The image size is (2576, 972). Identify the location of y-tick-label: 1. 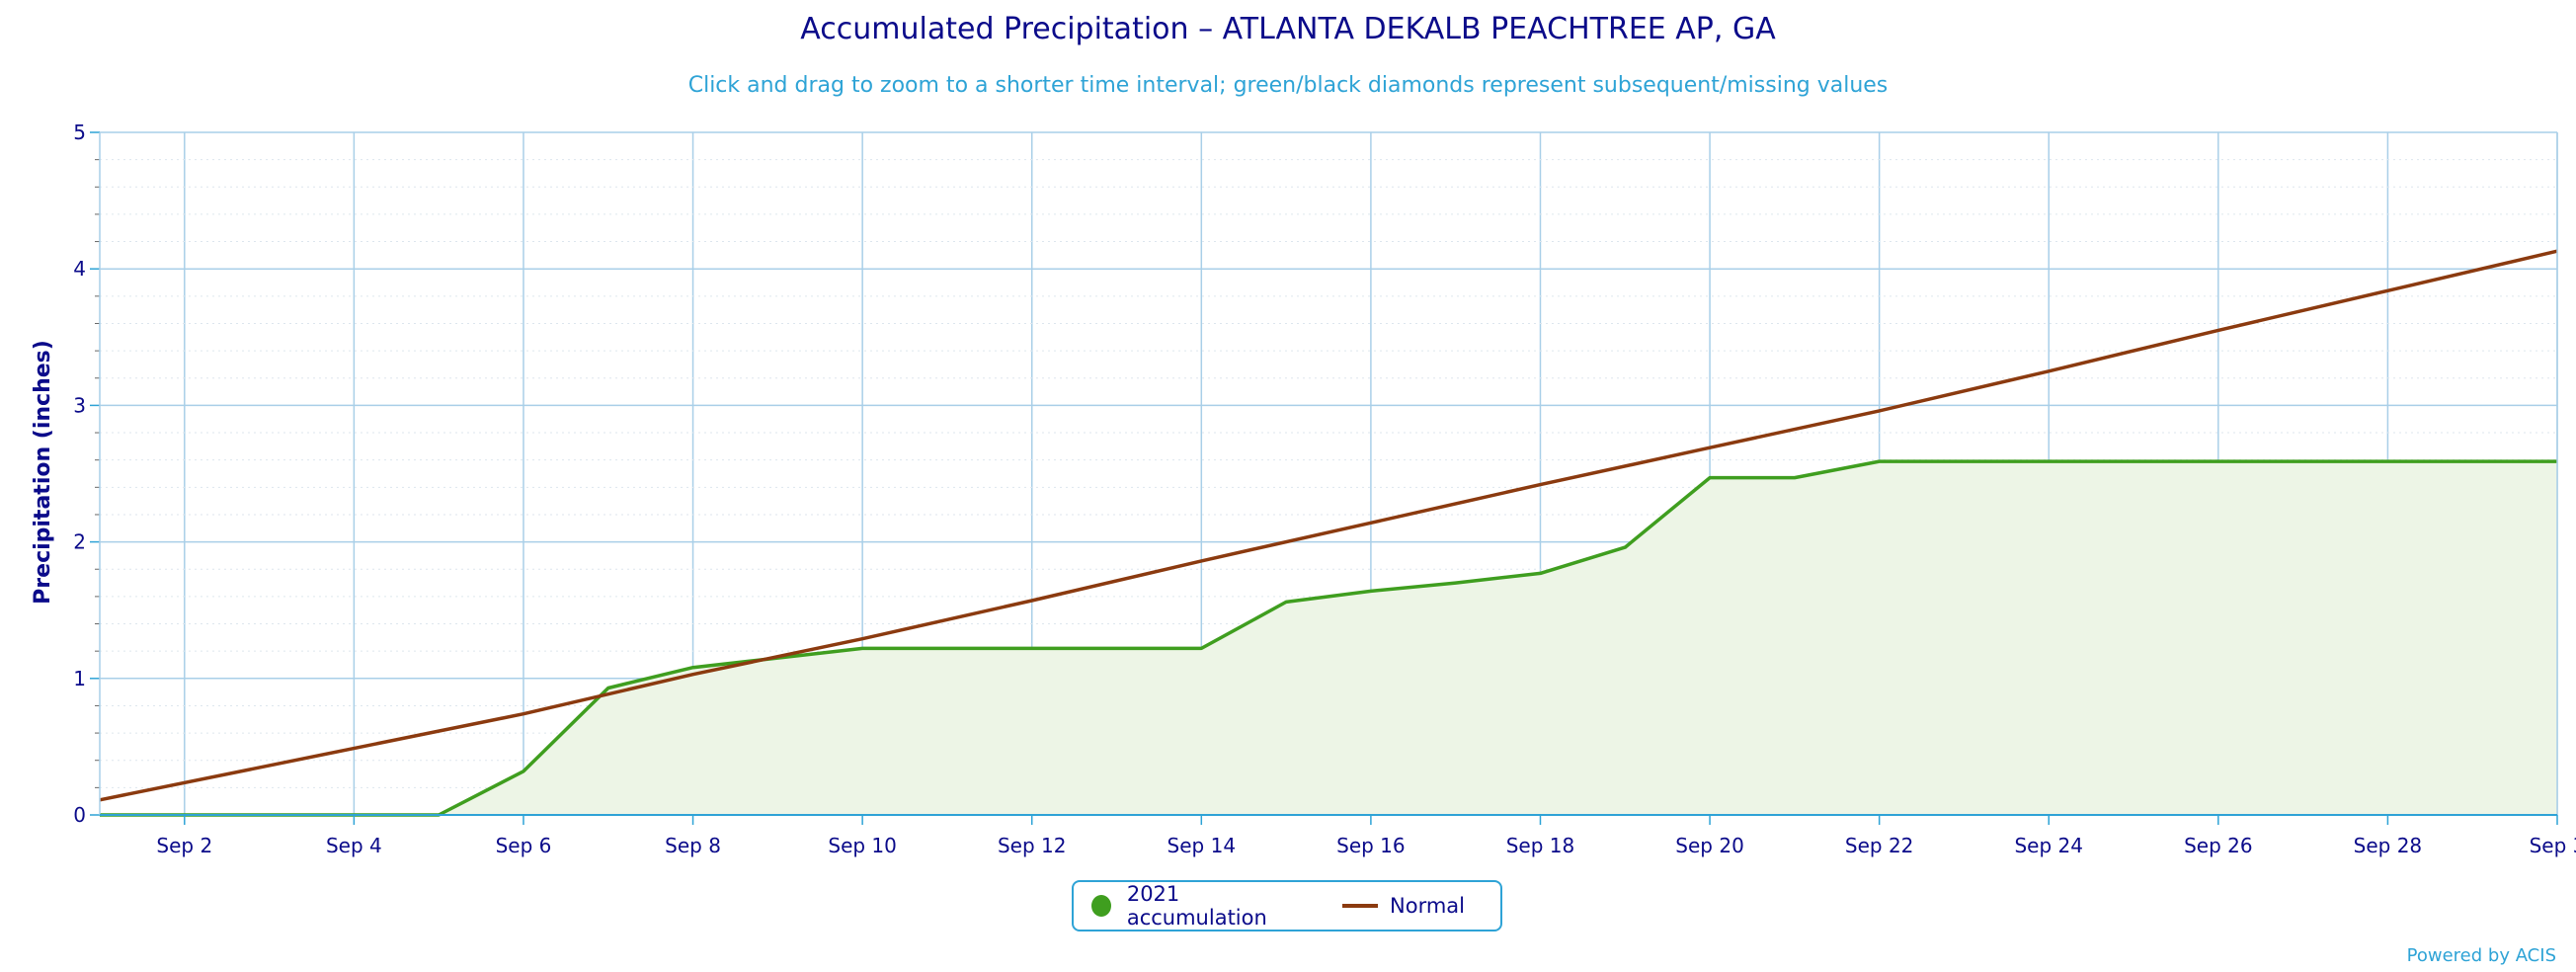
(79, 678).